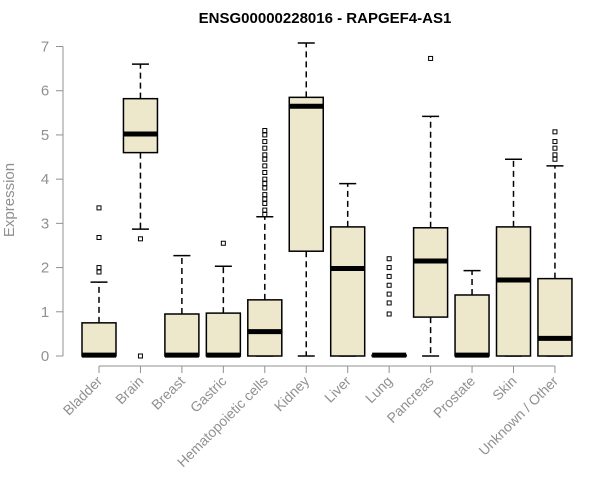 The height and width of the screenshot is (500, 600). Describe the element at coordinates (378, 389) in the screenshot. I see `x-tick-label: Lung` at that location.